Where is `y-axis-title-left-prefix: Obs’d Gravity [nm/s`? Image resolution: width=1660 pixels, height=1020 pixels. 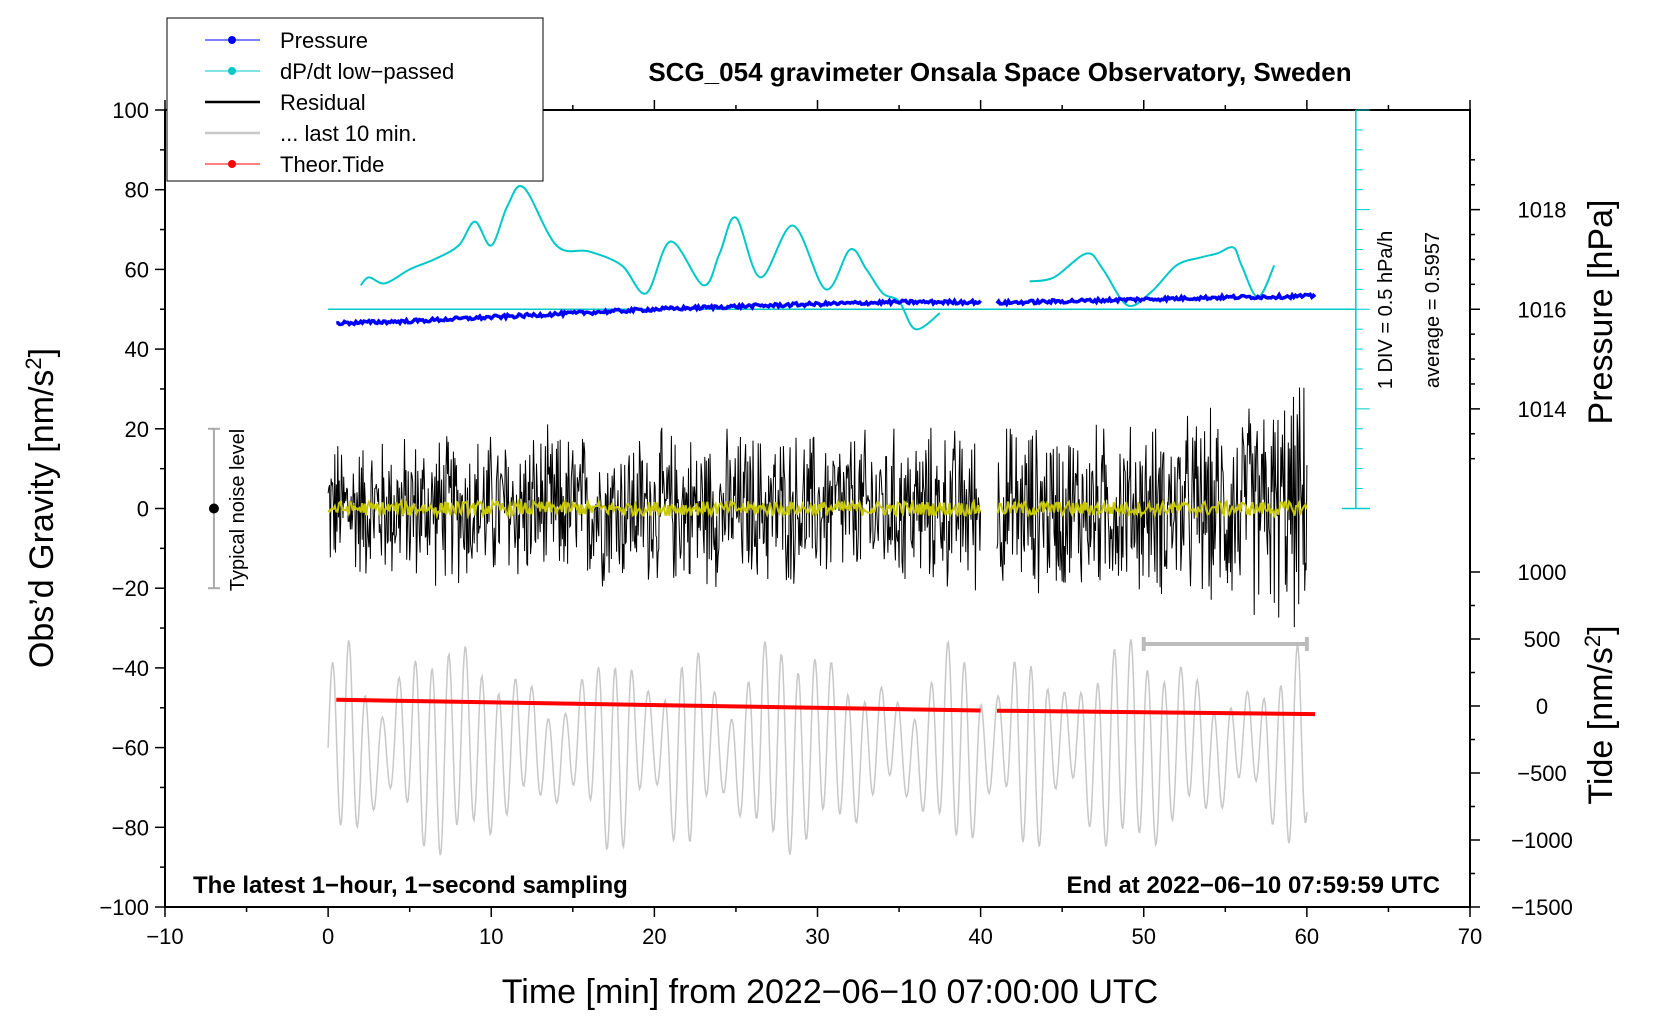
y-axis-title-left-prefix: Obs’d Gravity [nm/s is located at coordinates (42, 519).